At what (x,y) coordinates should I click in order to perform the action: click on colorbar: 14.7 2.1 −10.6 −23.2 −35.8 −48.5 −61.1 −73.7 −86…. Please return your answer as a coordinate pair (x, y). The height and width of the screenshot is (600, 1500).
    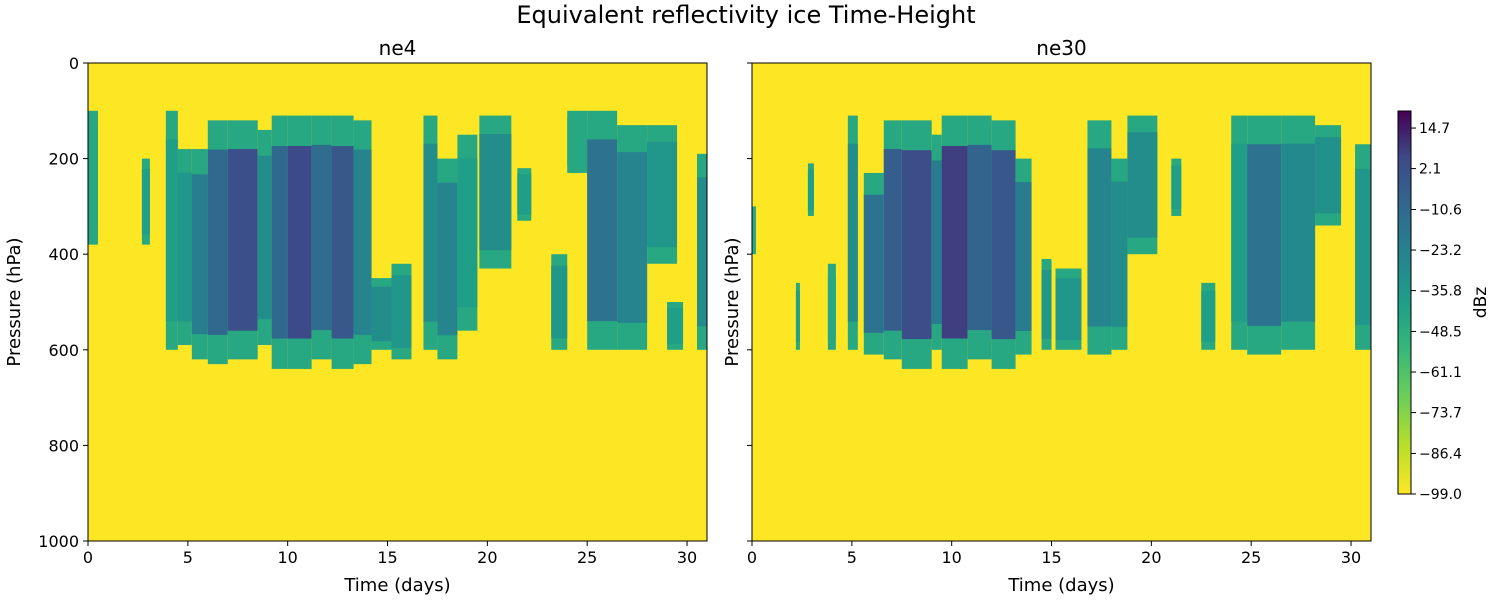
    Looking at the image, I should click on (1444, 306).